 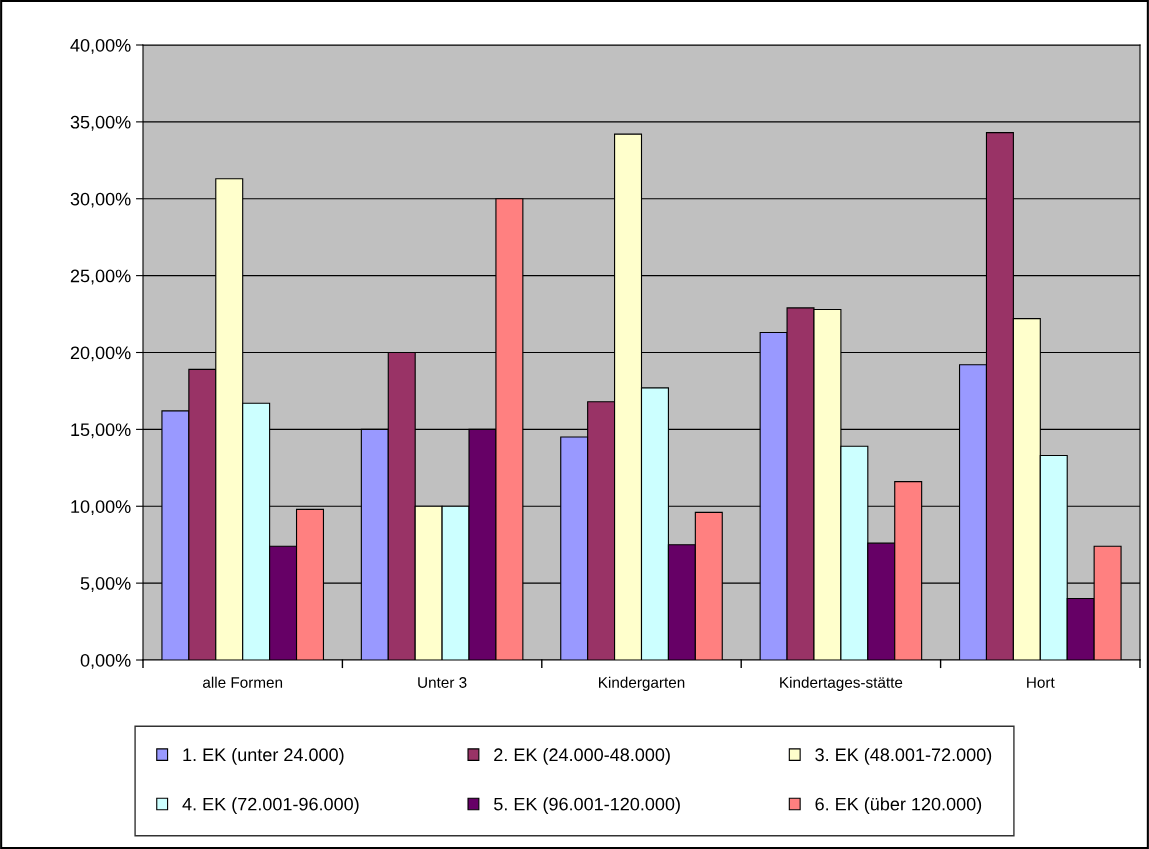 I want to click on y-tick-label: 20,00%, so click(x=100, y=354).